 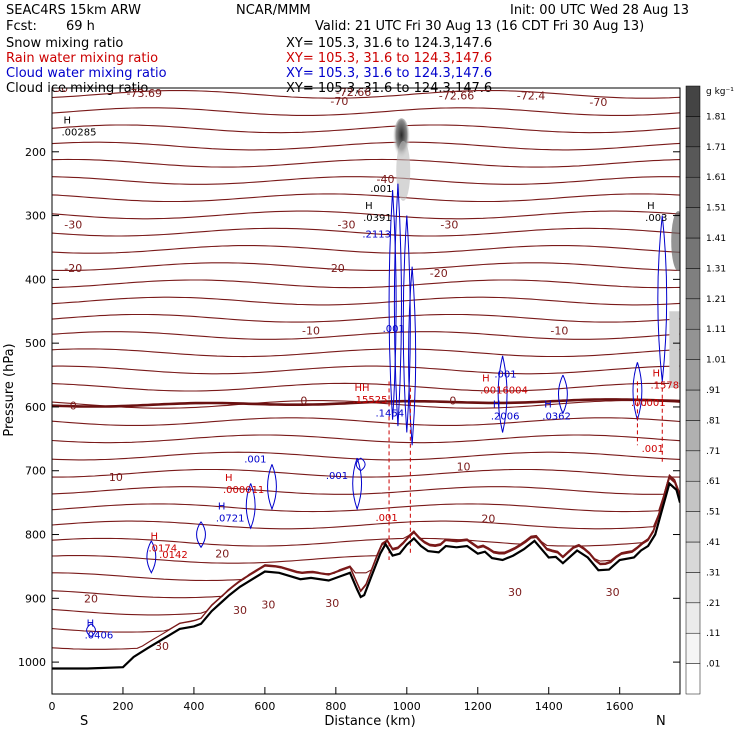 I want to click on legend-cloudwater-name: Cloud water mixing ratio, so click(x=86, y=73).